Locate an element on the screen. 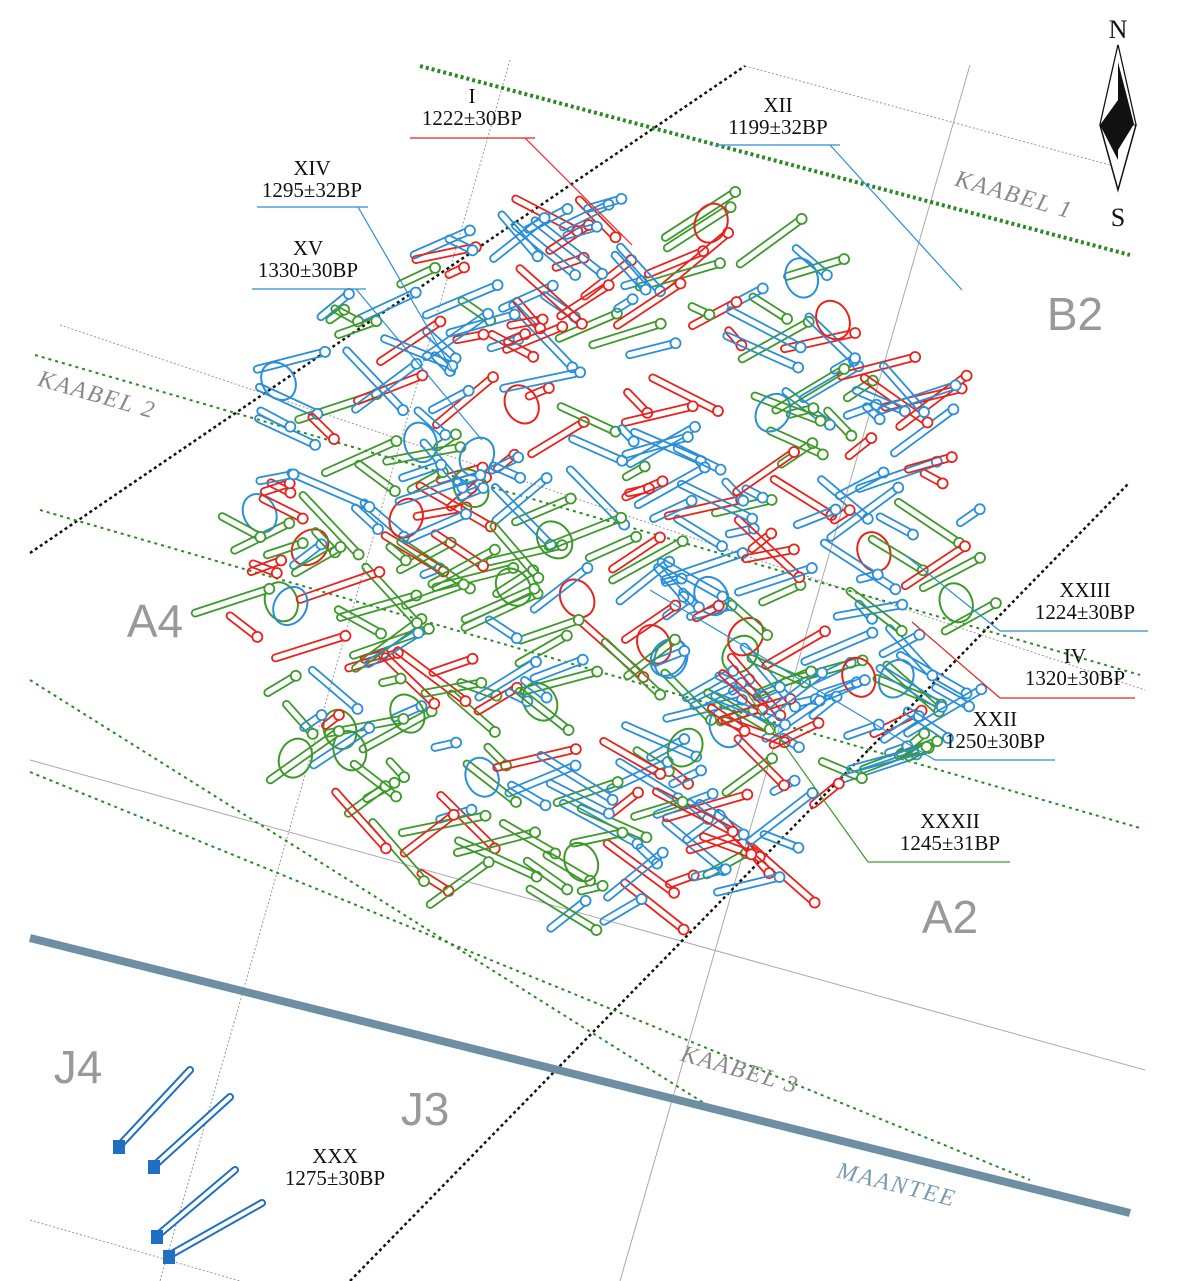 This screenshot has height=1281, width=1200. compass-north: N is located at coordinates (1118, 29).